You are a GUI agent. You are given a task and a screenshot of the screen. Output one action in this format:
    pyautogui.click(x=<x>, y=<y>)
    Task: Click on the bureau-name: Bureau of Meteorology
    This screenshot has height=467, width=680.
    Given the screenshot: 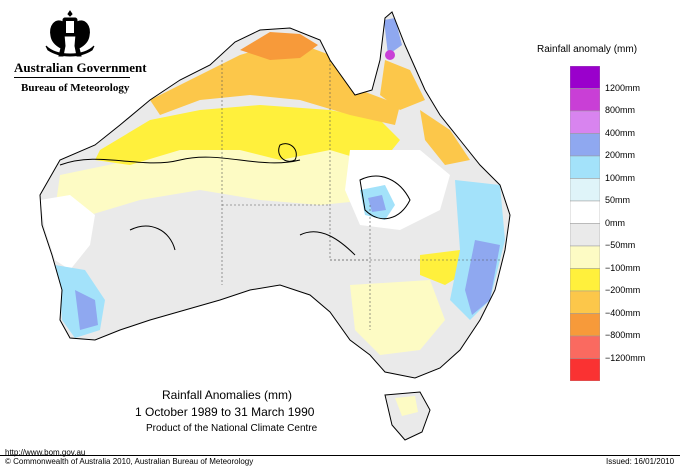 What is the action you would take?
    pyautogui.click(x=75, y=88)
    